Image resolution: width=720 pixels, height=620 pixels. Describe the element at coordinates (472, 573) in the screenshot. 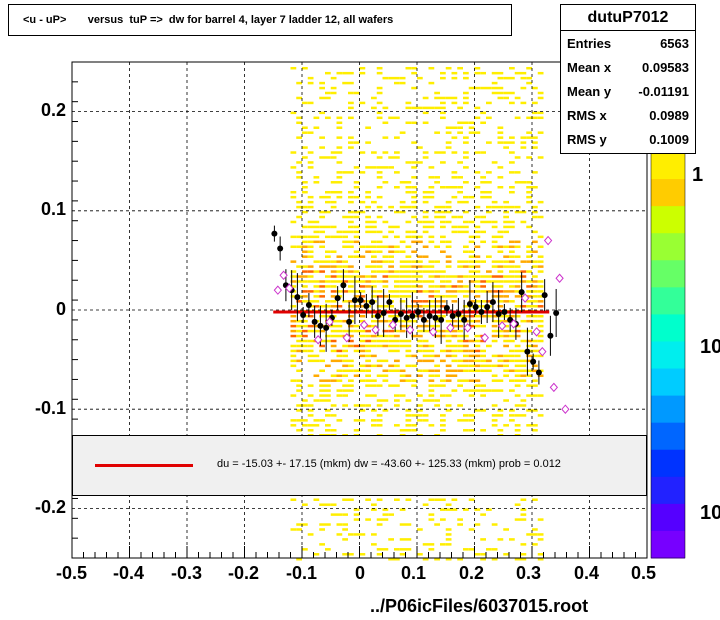

I see `x-tick-label: 0.2` at that location.